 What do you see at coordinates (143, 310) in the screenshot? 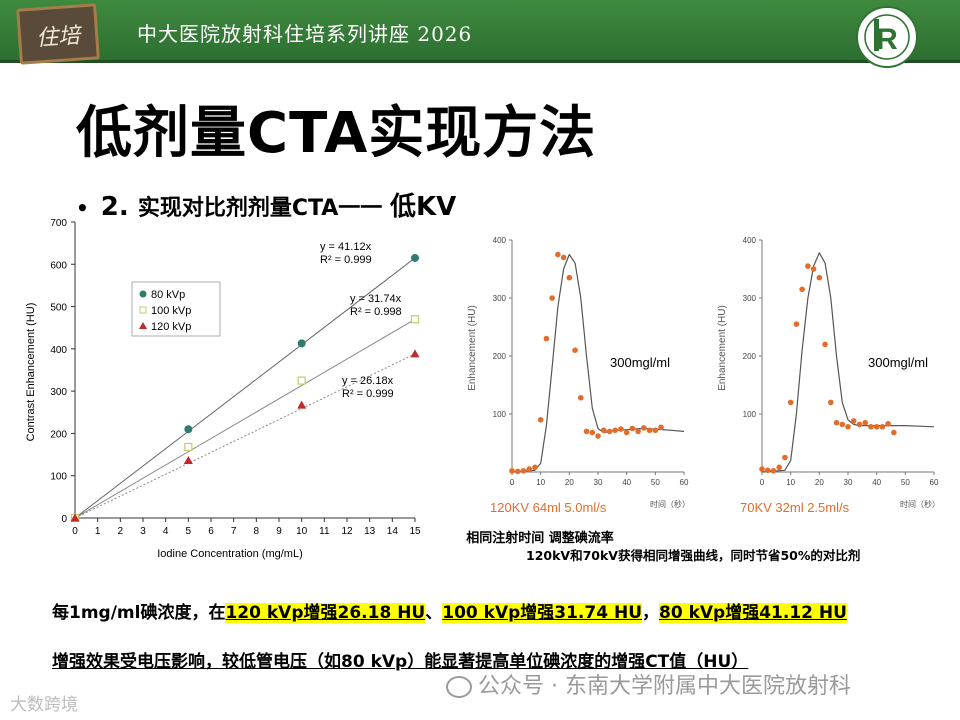
I see `legend-marker-100kvp` at bounding box center [143, 310].